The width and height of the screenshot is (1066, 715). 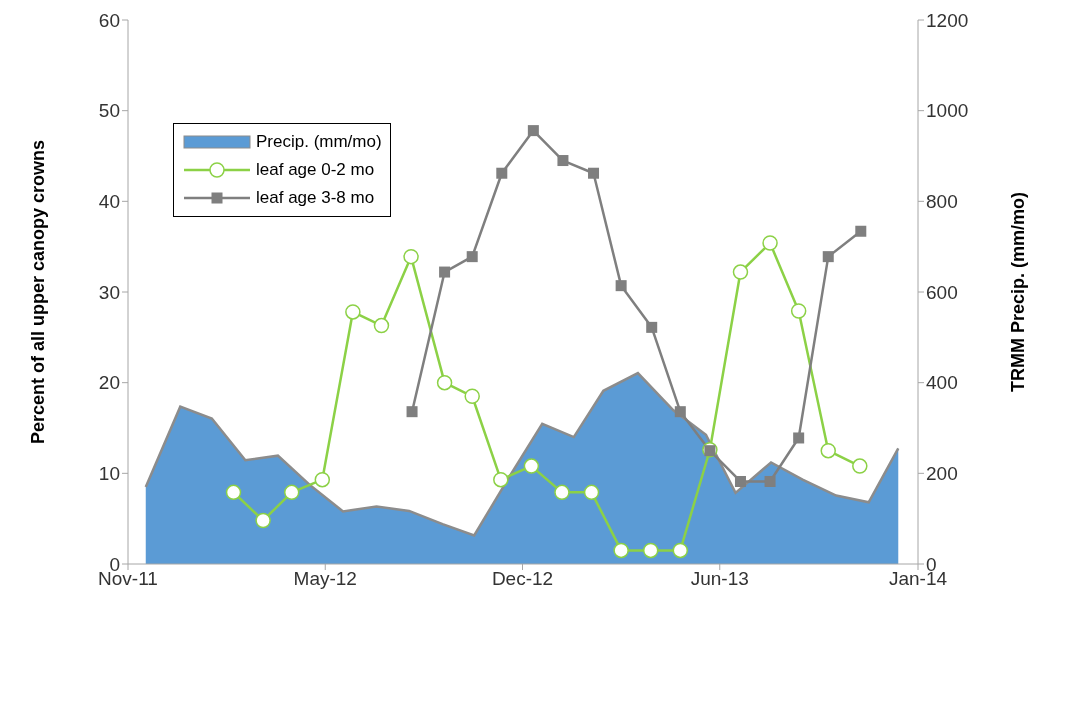 I want to click on y-axis-title: Percent of all upper canopy crowns, so click(x=38, y=292).